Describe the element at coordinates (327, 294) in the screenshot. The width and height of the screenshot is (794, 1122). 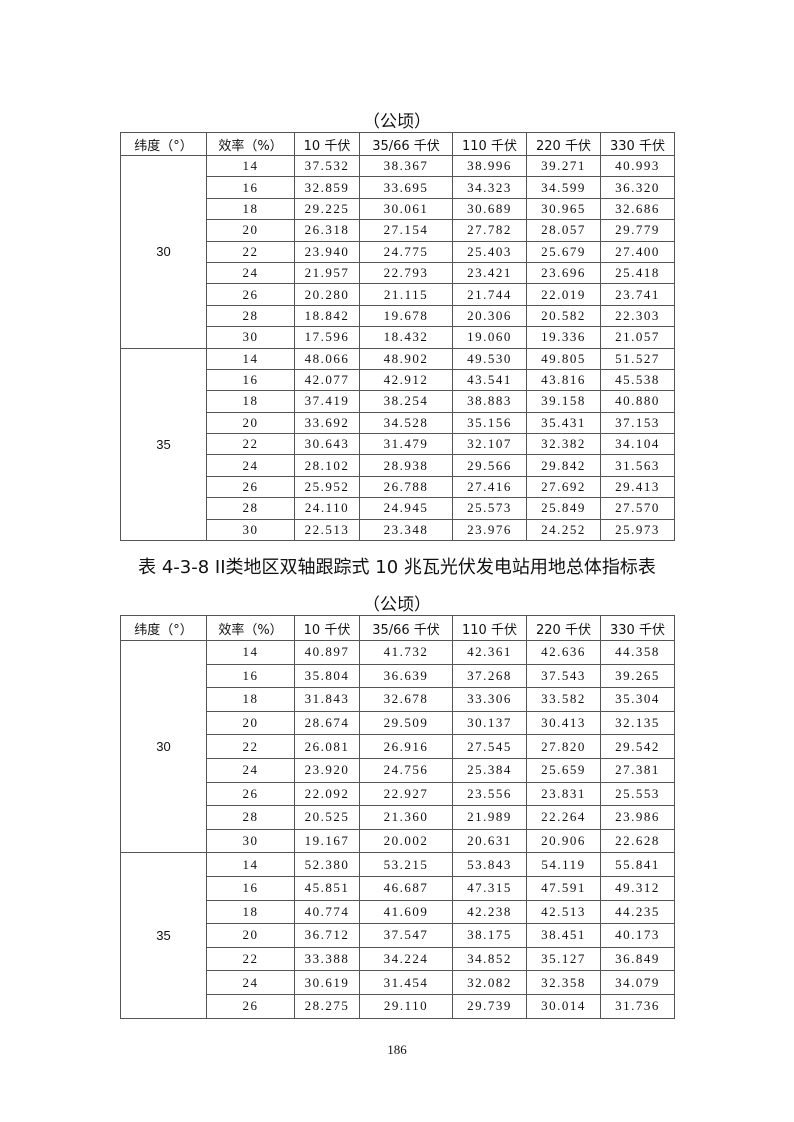
I see `value-cell: 20.280` at that location.